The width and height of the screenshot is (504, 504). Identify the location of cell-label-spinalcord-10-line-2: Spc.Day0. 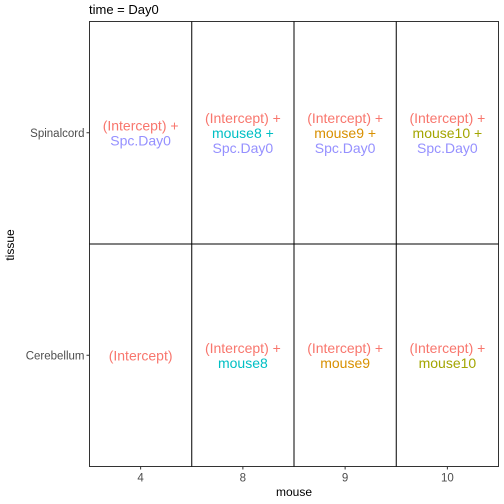
(447, 148).